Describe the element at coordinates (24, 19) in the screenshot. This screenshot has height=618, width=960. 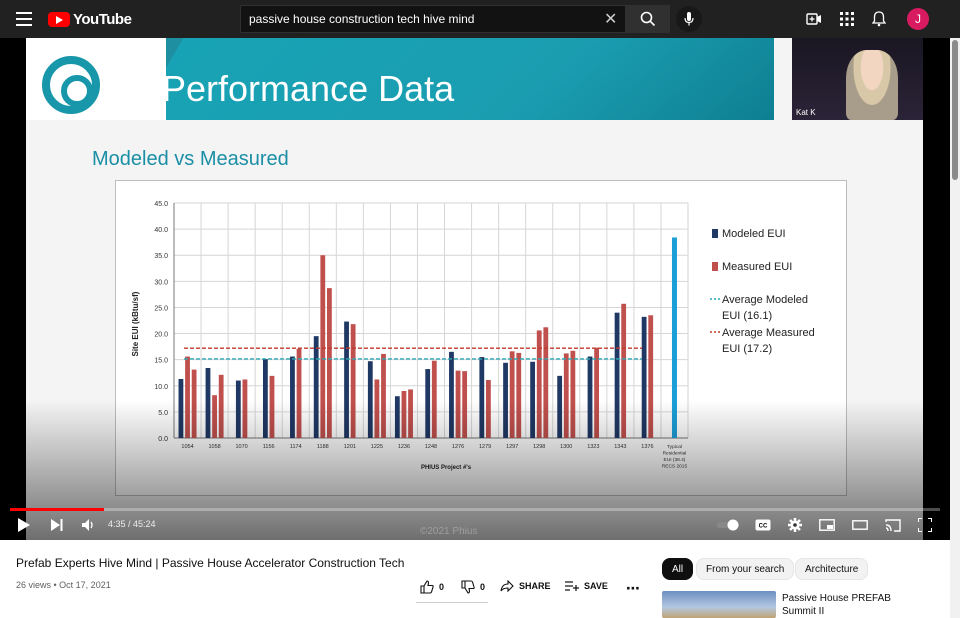
I see `menu-icon` at that location.